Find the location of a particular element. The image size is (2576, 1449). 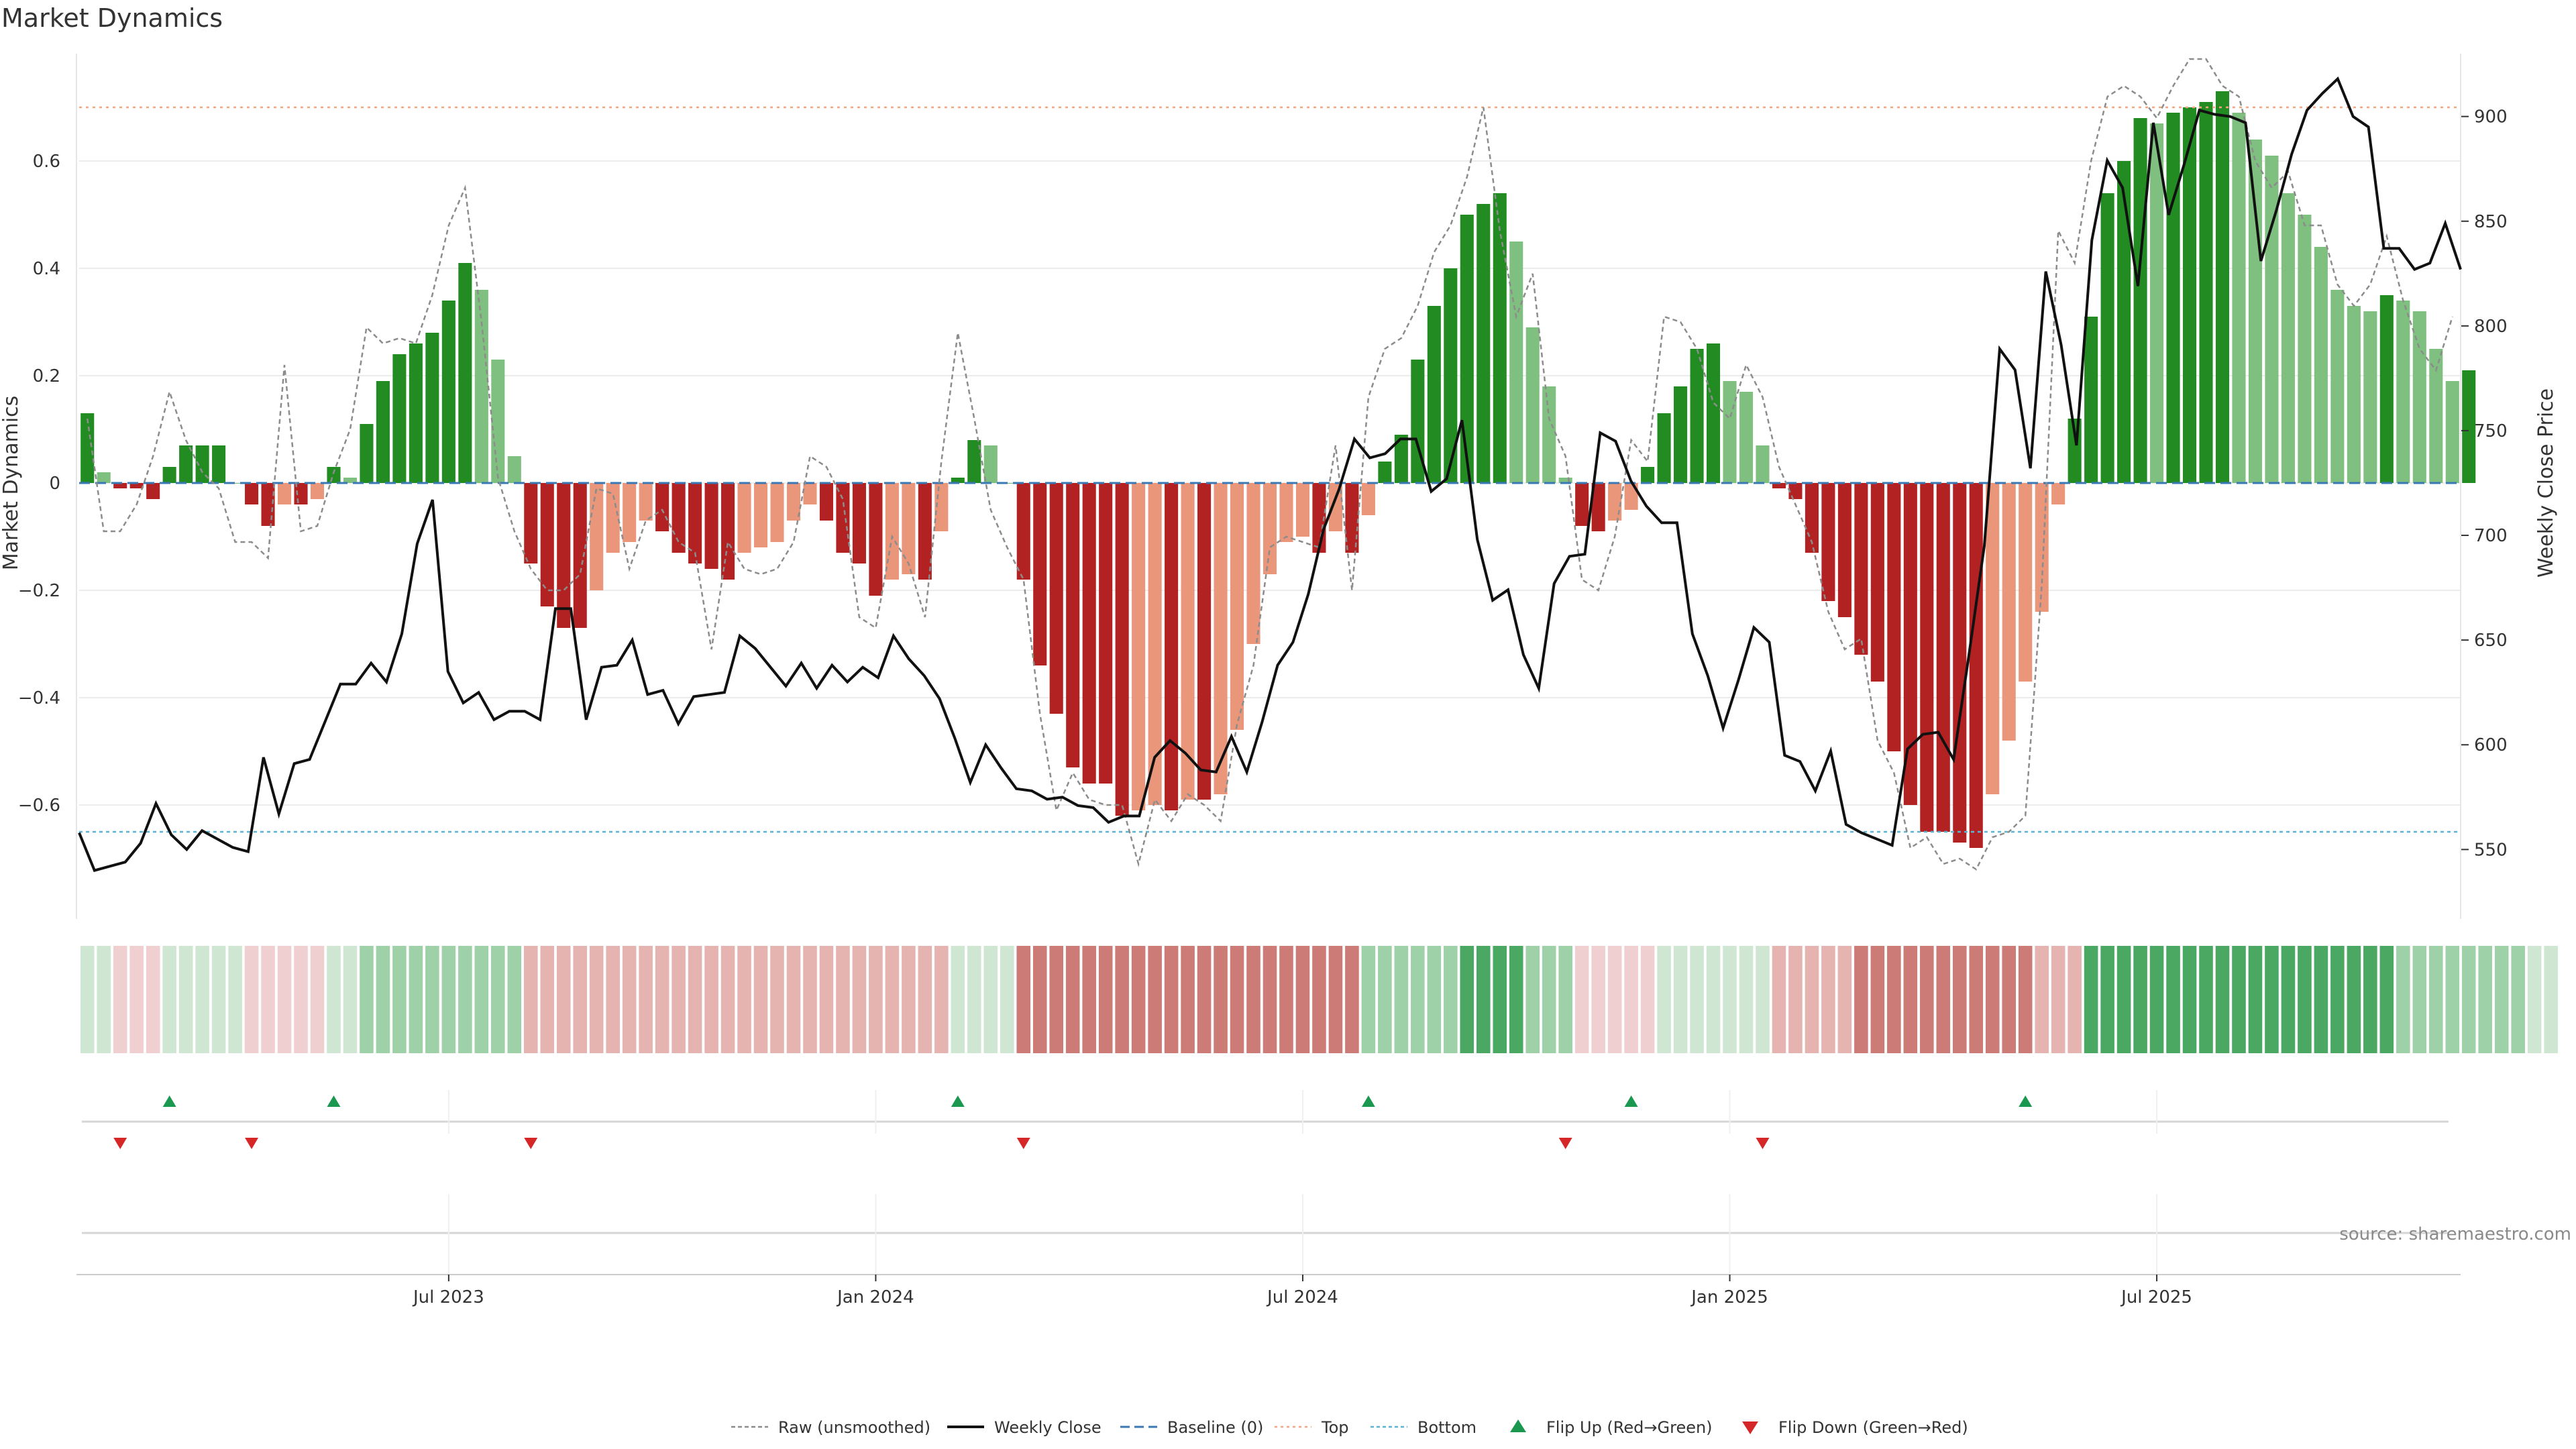

flip-up-marker is located at coordinates (1368, 1101).